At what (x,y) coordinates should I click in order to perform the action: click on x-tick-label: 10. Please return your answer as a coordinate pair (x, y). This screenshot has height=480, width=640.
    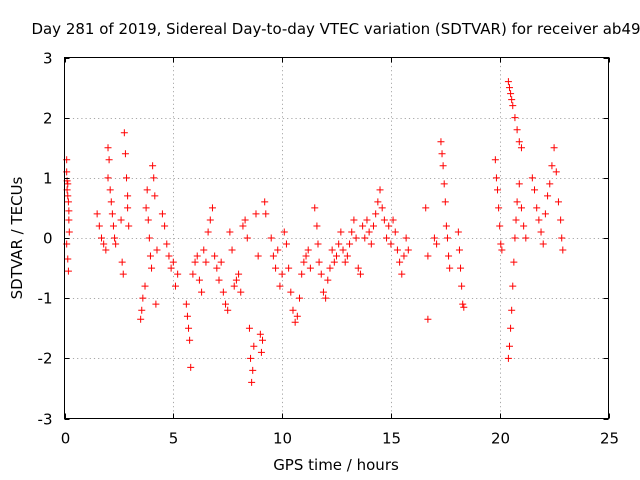
    Looking at the image, I should click on (282, 439).